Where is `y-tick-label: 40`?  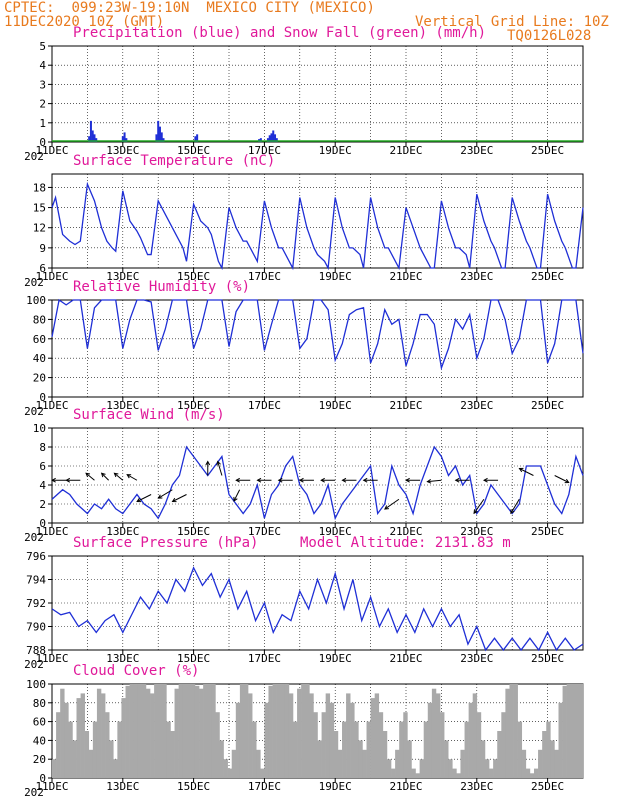 y-tick-label: 40 is located at coordinates (39, 740).